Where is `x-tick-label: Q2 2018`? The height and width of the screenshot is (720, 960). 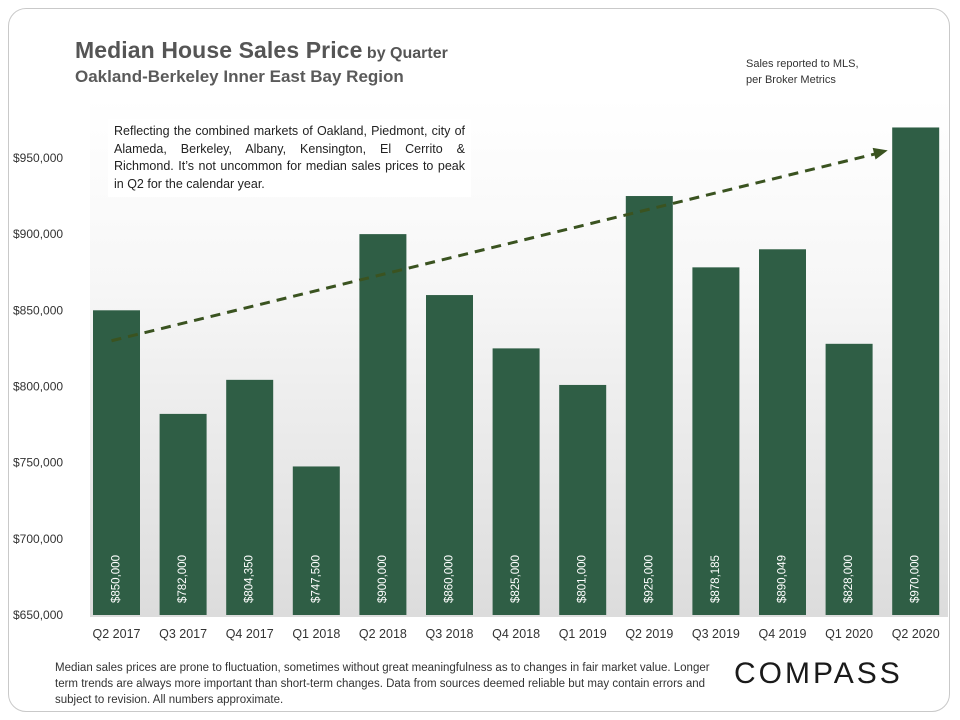 x-tick-label: Q2 2018 is located at coordinates (383, 634).